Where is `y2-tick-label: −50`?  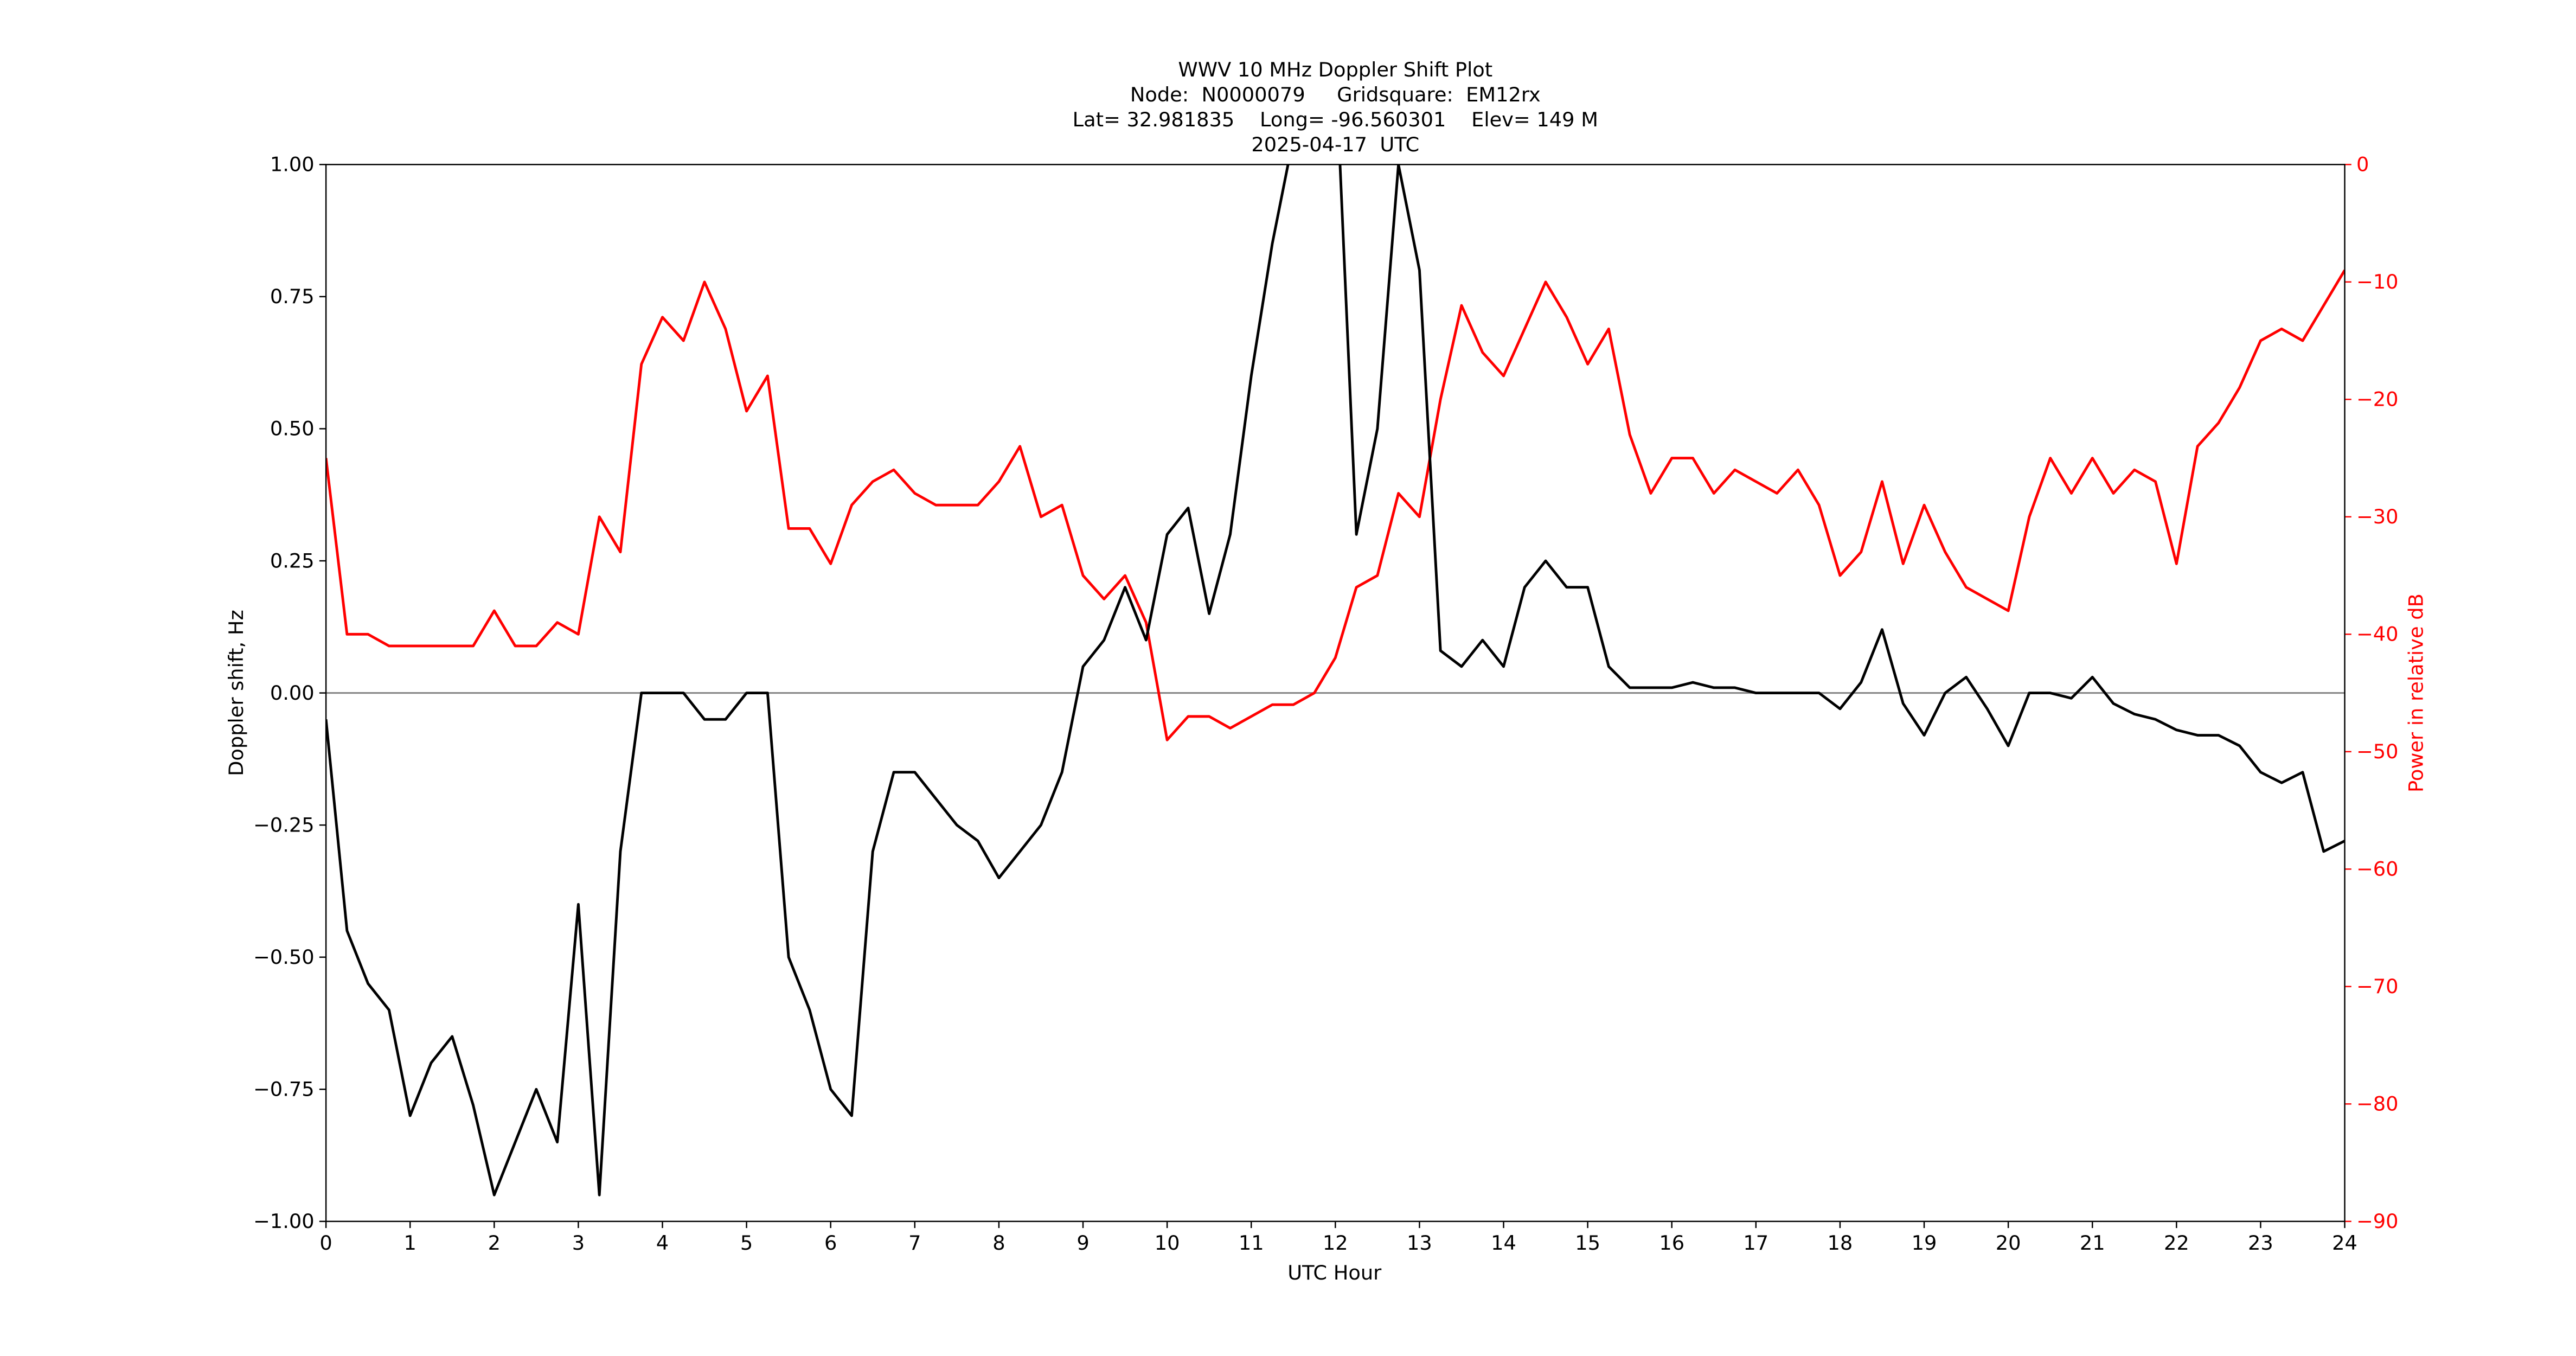 y2-tick-label: −50 is located at coordinates (2377, 751).